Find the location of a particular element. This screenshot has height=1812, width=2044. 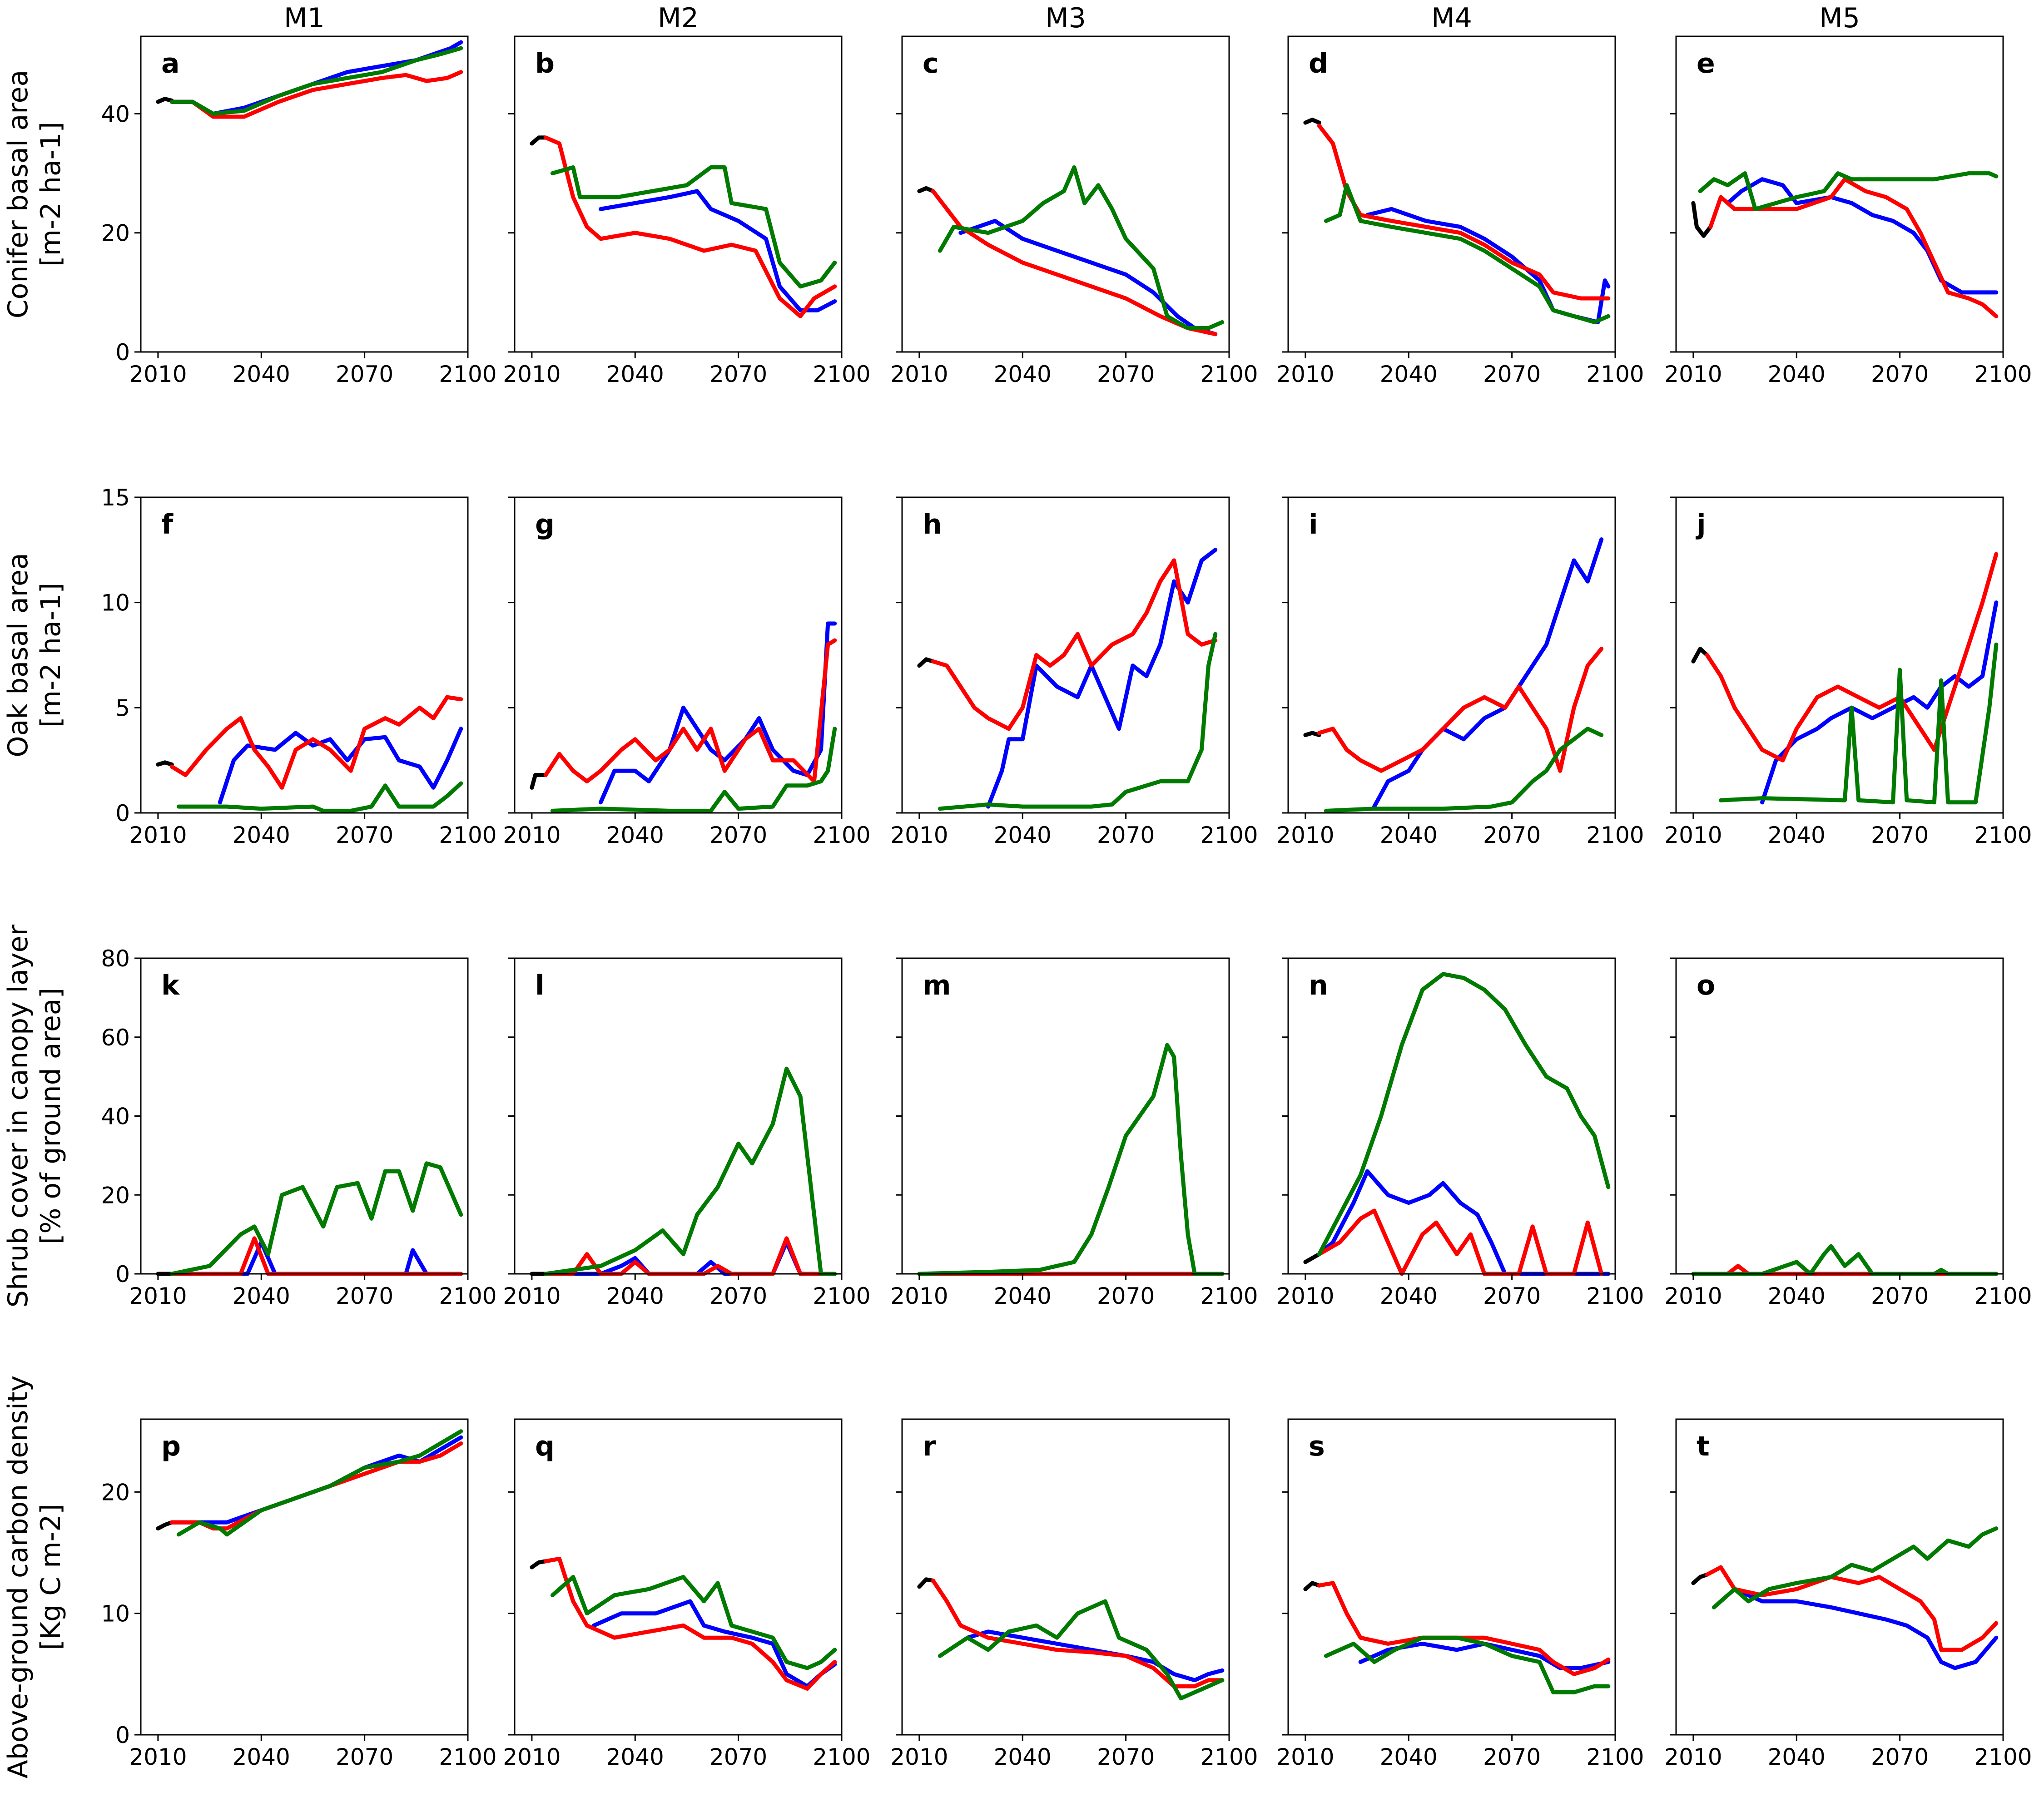

column-title-m1: M1 is located at coordinates (304, 18).